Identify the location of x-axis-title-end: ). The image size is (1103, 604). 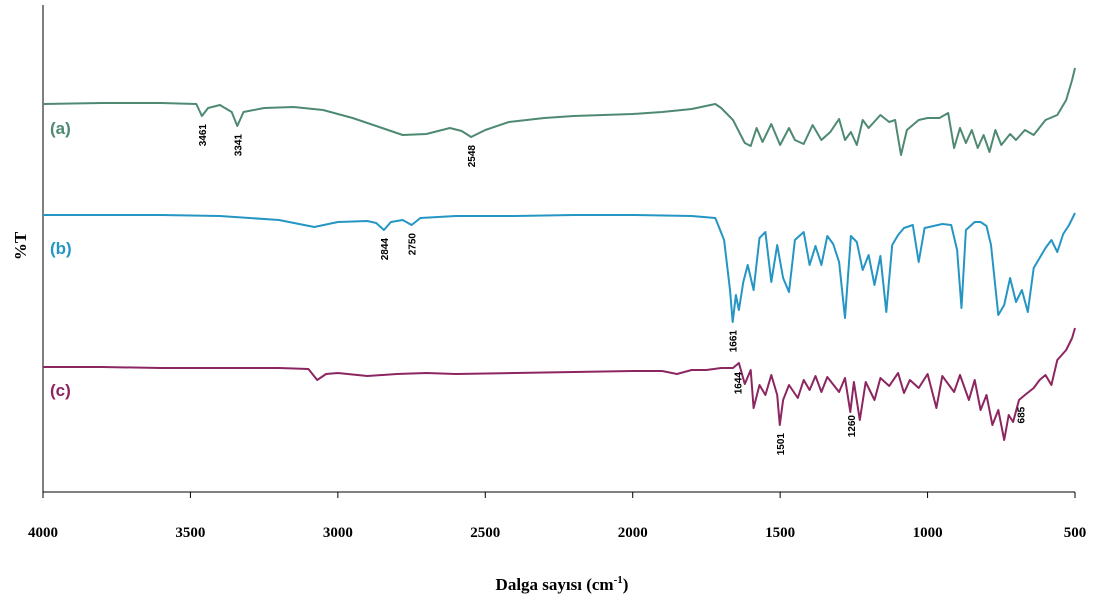
(626, 584).